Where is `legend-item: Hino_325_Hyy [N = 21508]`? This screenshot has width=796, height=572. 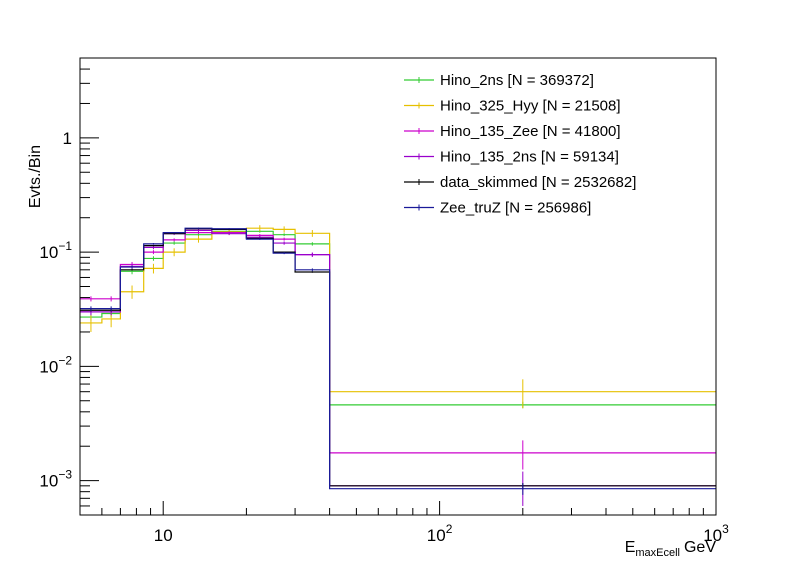 legend-item: Hino_325_Hyy [N = 21508] is located at coordinates (512, 106).